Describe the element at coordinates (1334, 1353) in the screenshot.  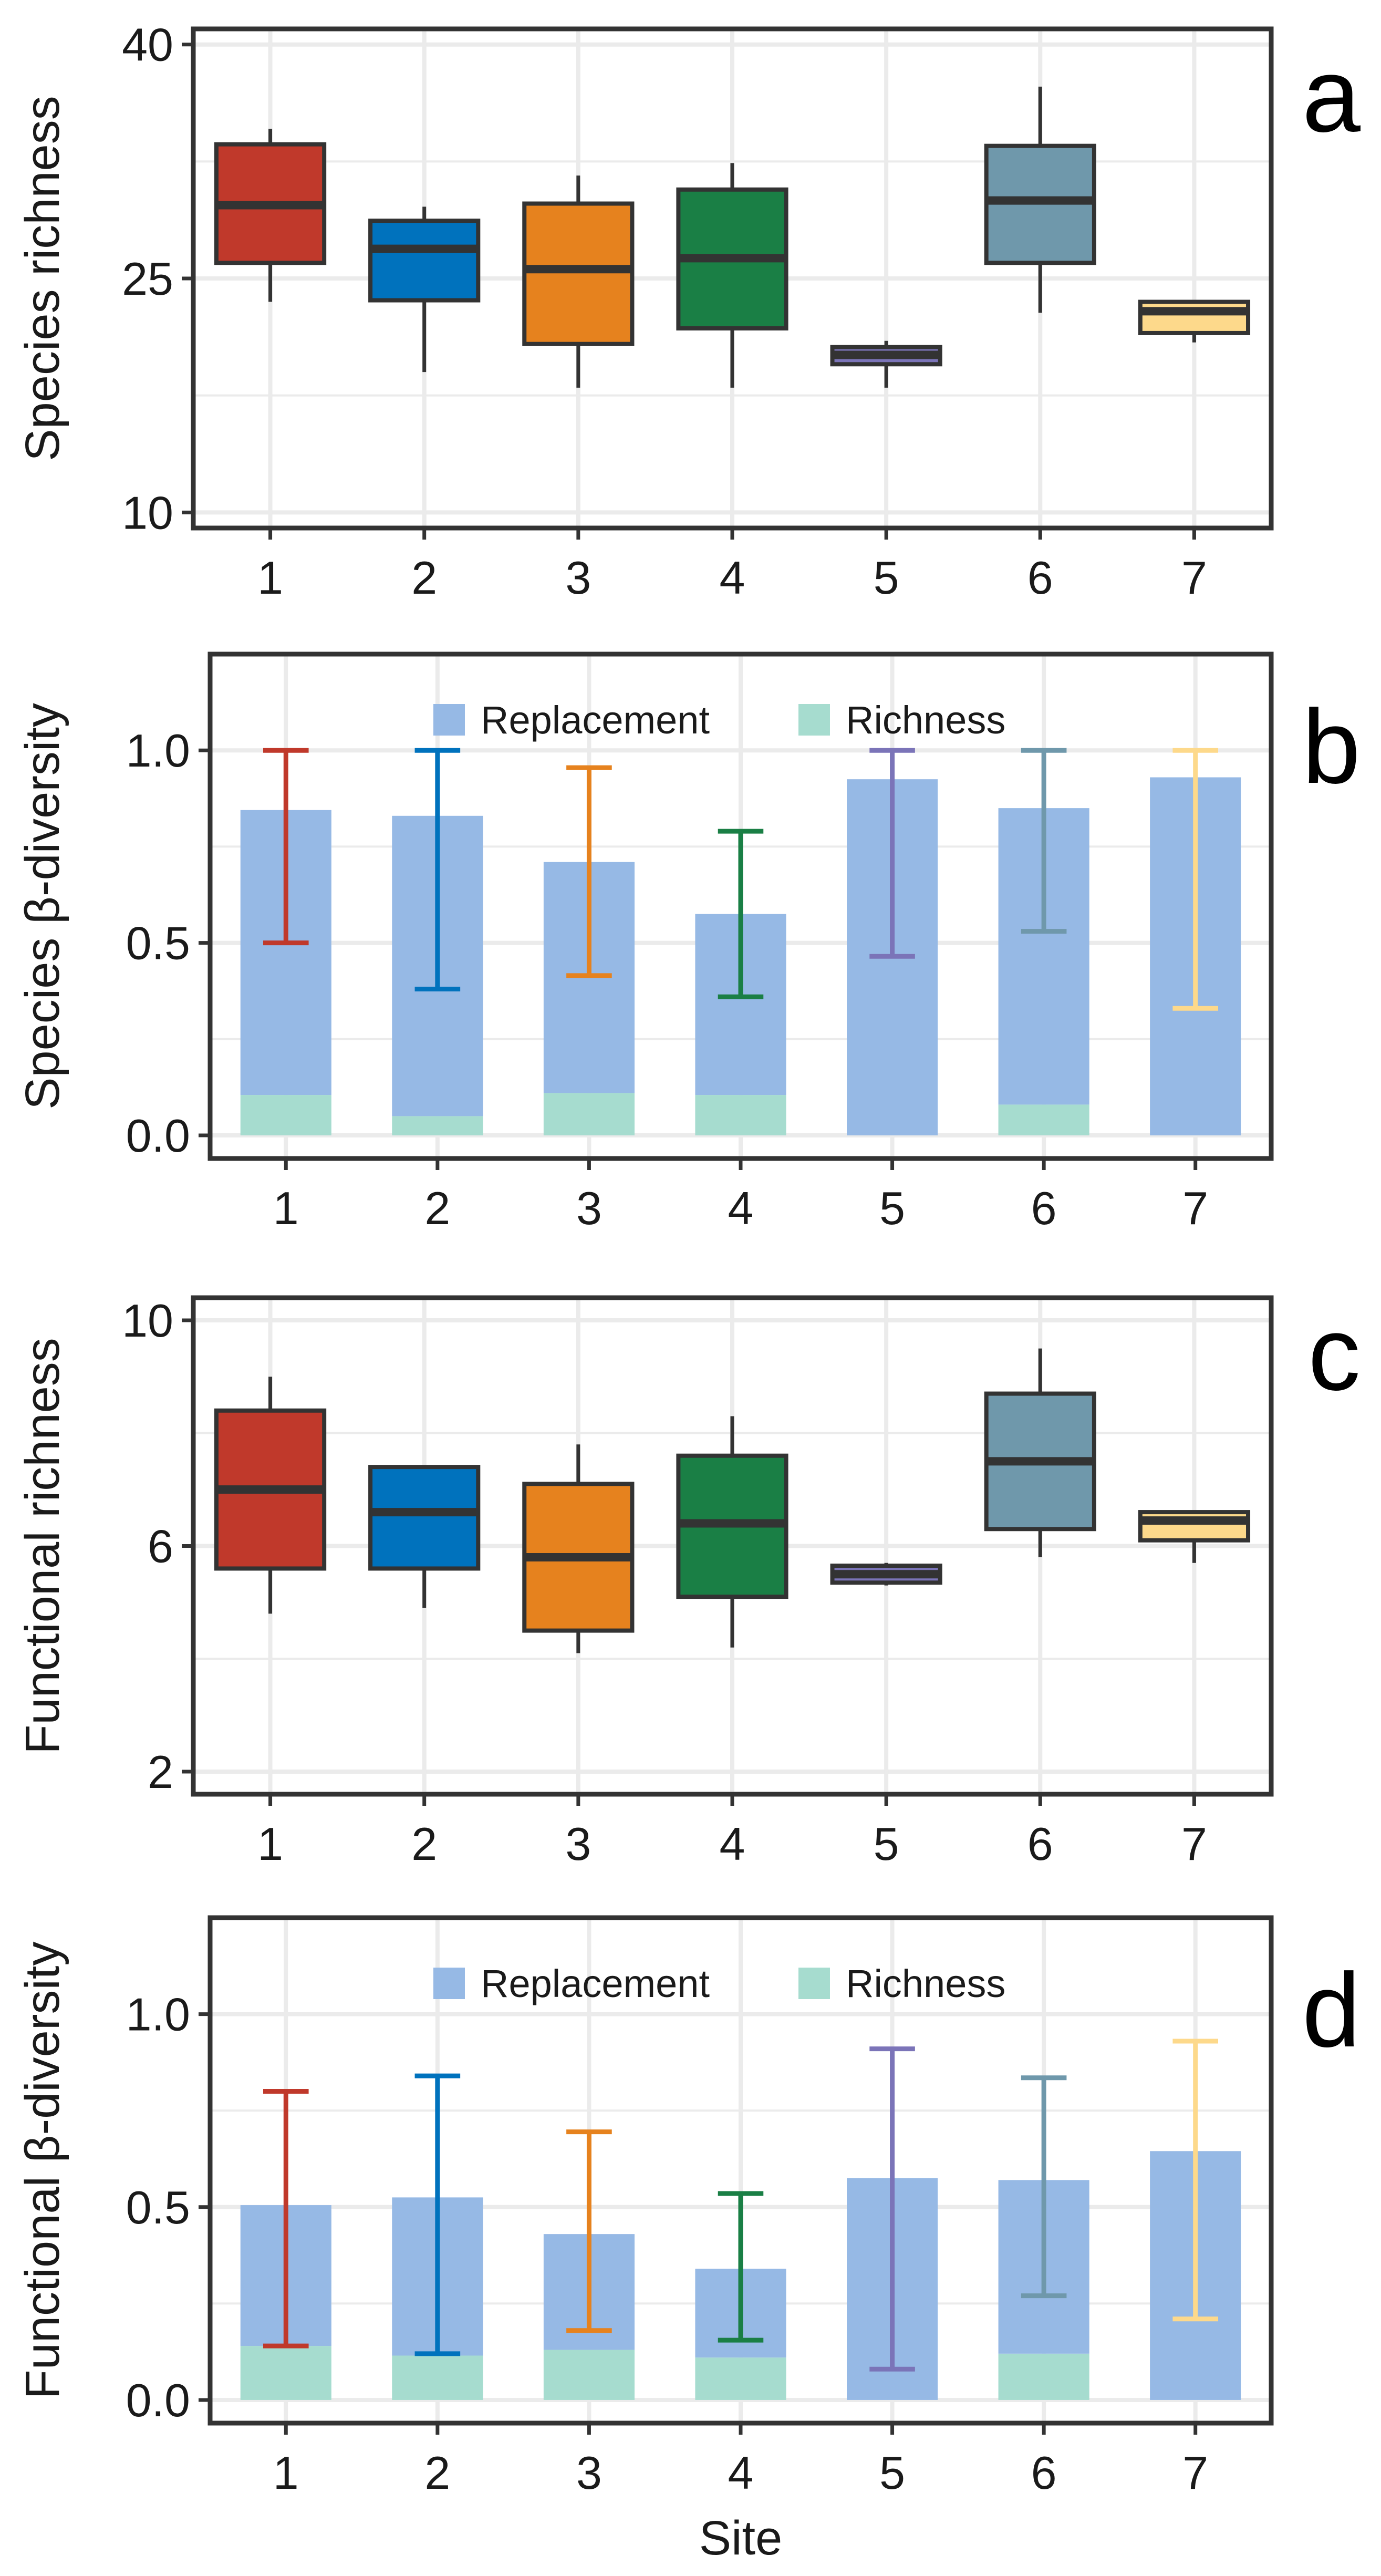
I see `panel-letter-c: c` at that location.